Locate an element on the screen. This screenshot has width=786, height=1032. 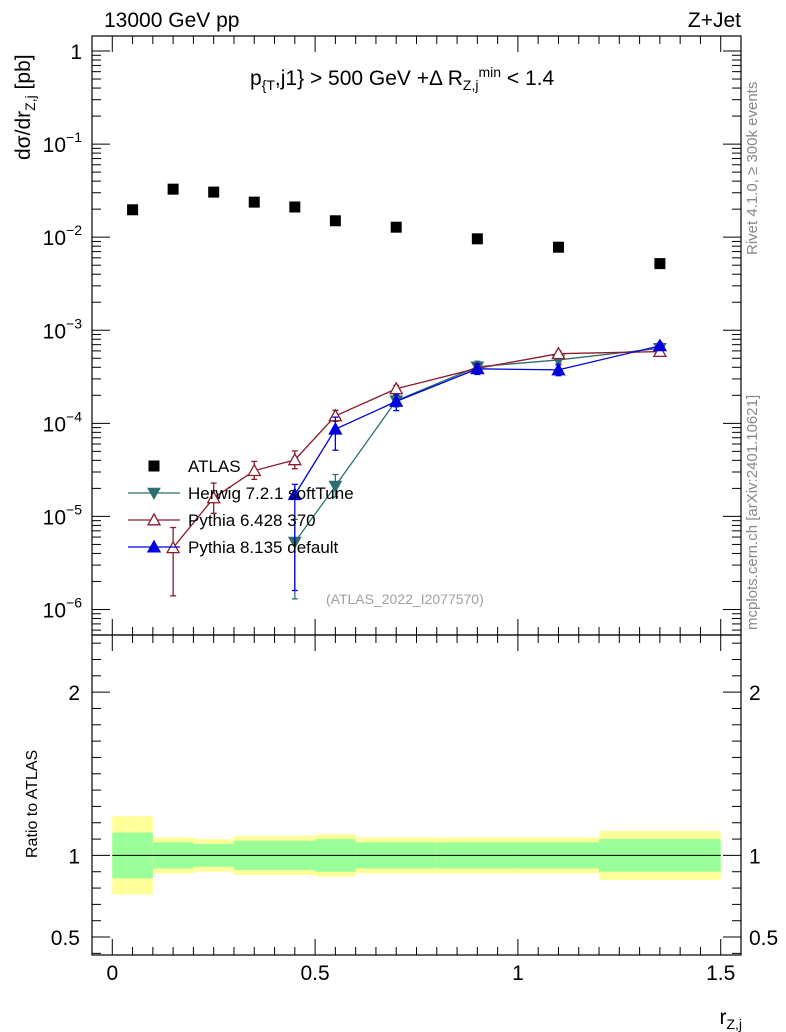
y-tick-label: 10⁻⁶ is located at coordinates (63, 608).